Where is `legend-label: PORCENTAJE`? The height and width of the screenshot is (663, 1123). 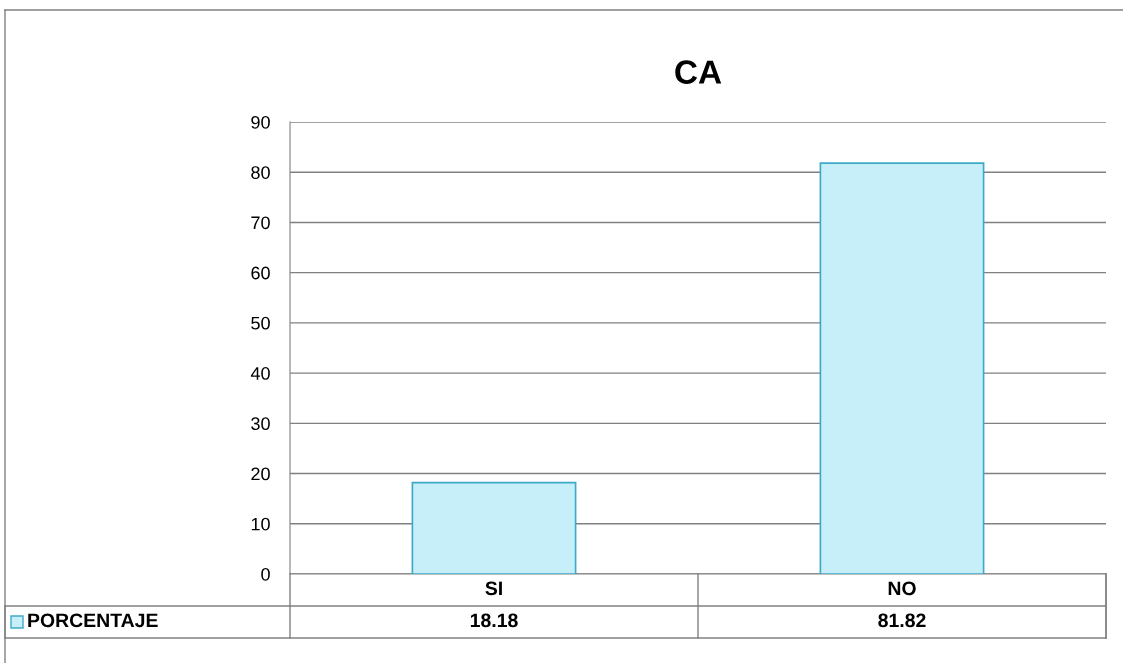
legend-label: PORCENTAJE is located at coordinates (93, 620).